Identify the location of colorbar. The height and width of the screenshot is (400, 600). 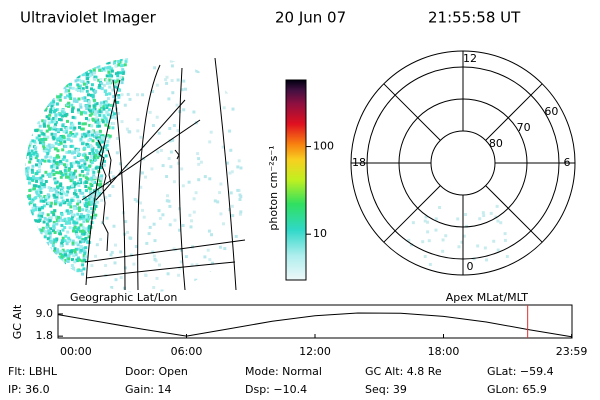
(296, 180).